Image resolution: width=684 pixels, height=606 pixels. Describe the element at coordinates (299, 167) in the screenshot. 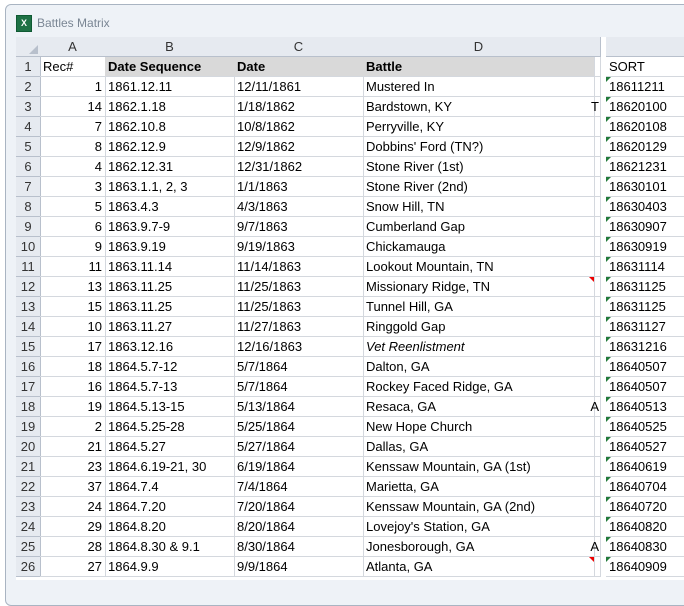

I see `cell-date: 12/31/1862` at that location.